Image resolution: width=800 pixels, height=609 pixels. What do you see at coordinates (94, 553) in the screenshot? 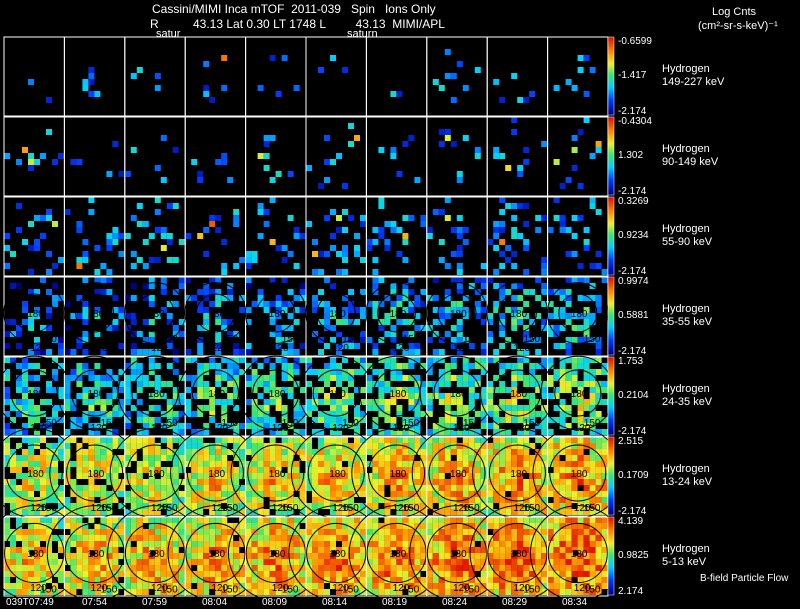
I see `contour-circle` at bounding box center [94, 553].